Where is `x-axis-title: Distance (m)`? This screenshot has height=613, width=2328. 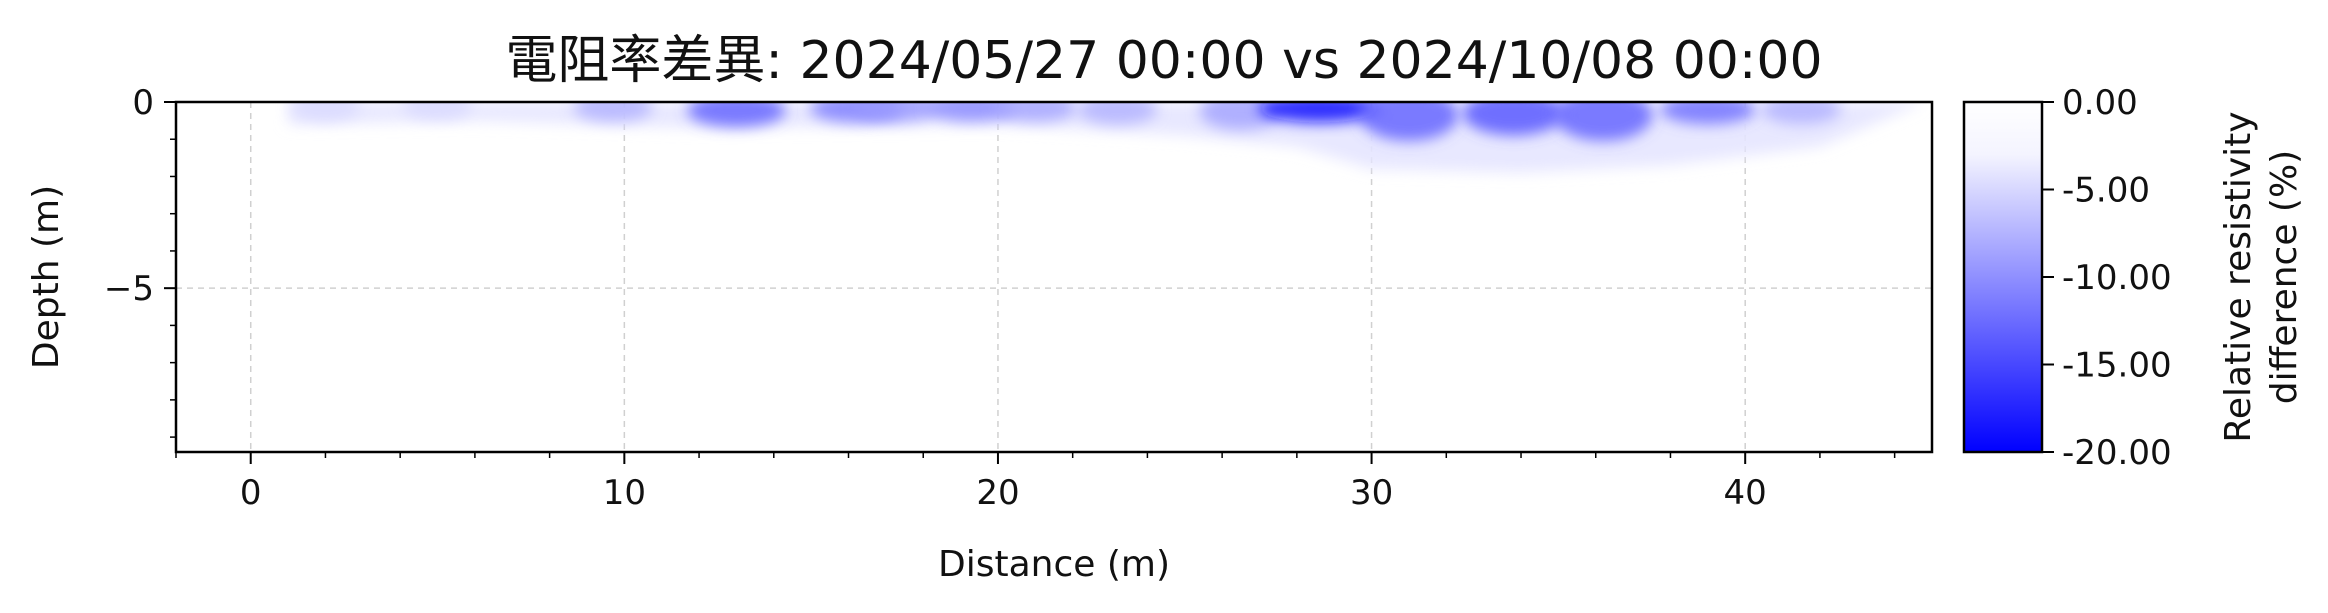
x-axis-title: Distance (m) is located at coordinates (1054, 564).